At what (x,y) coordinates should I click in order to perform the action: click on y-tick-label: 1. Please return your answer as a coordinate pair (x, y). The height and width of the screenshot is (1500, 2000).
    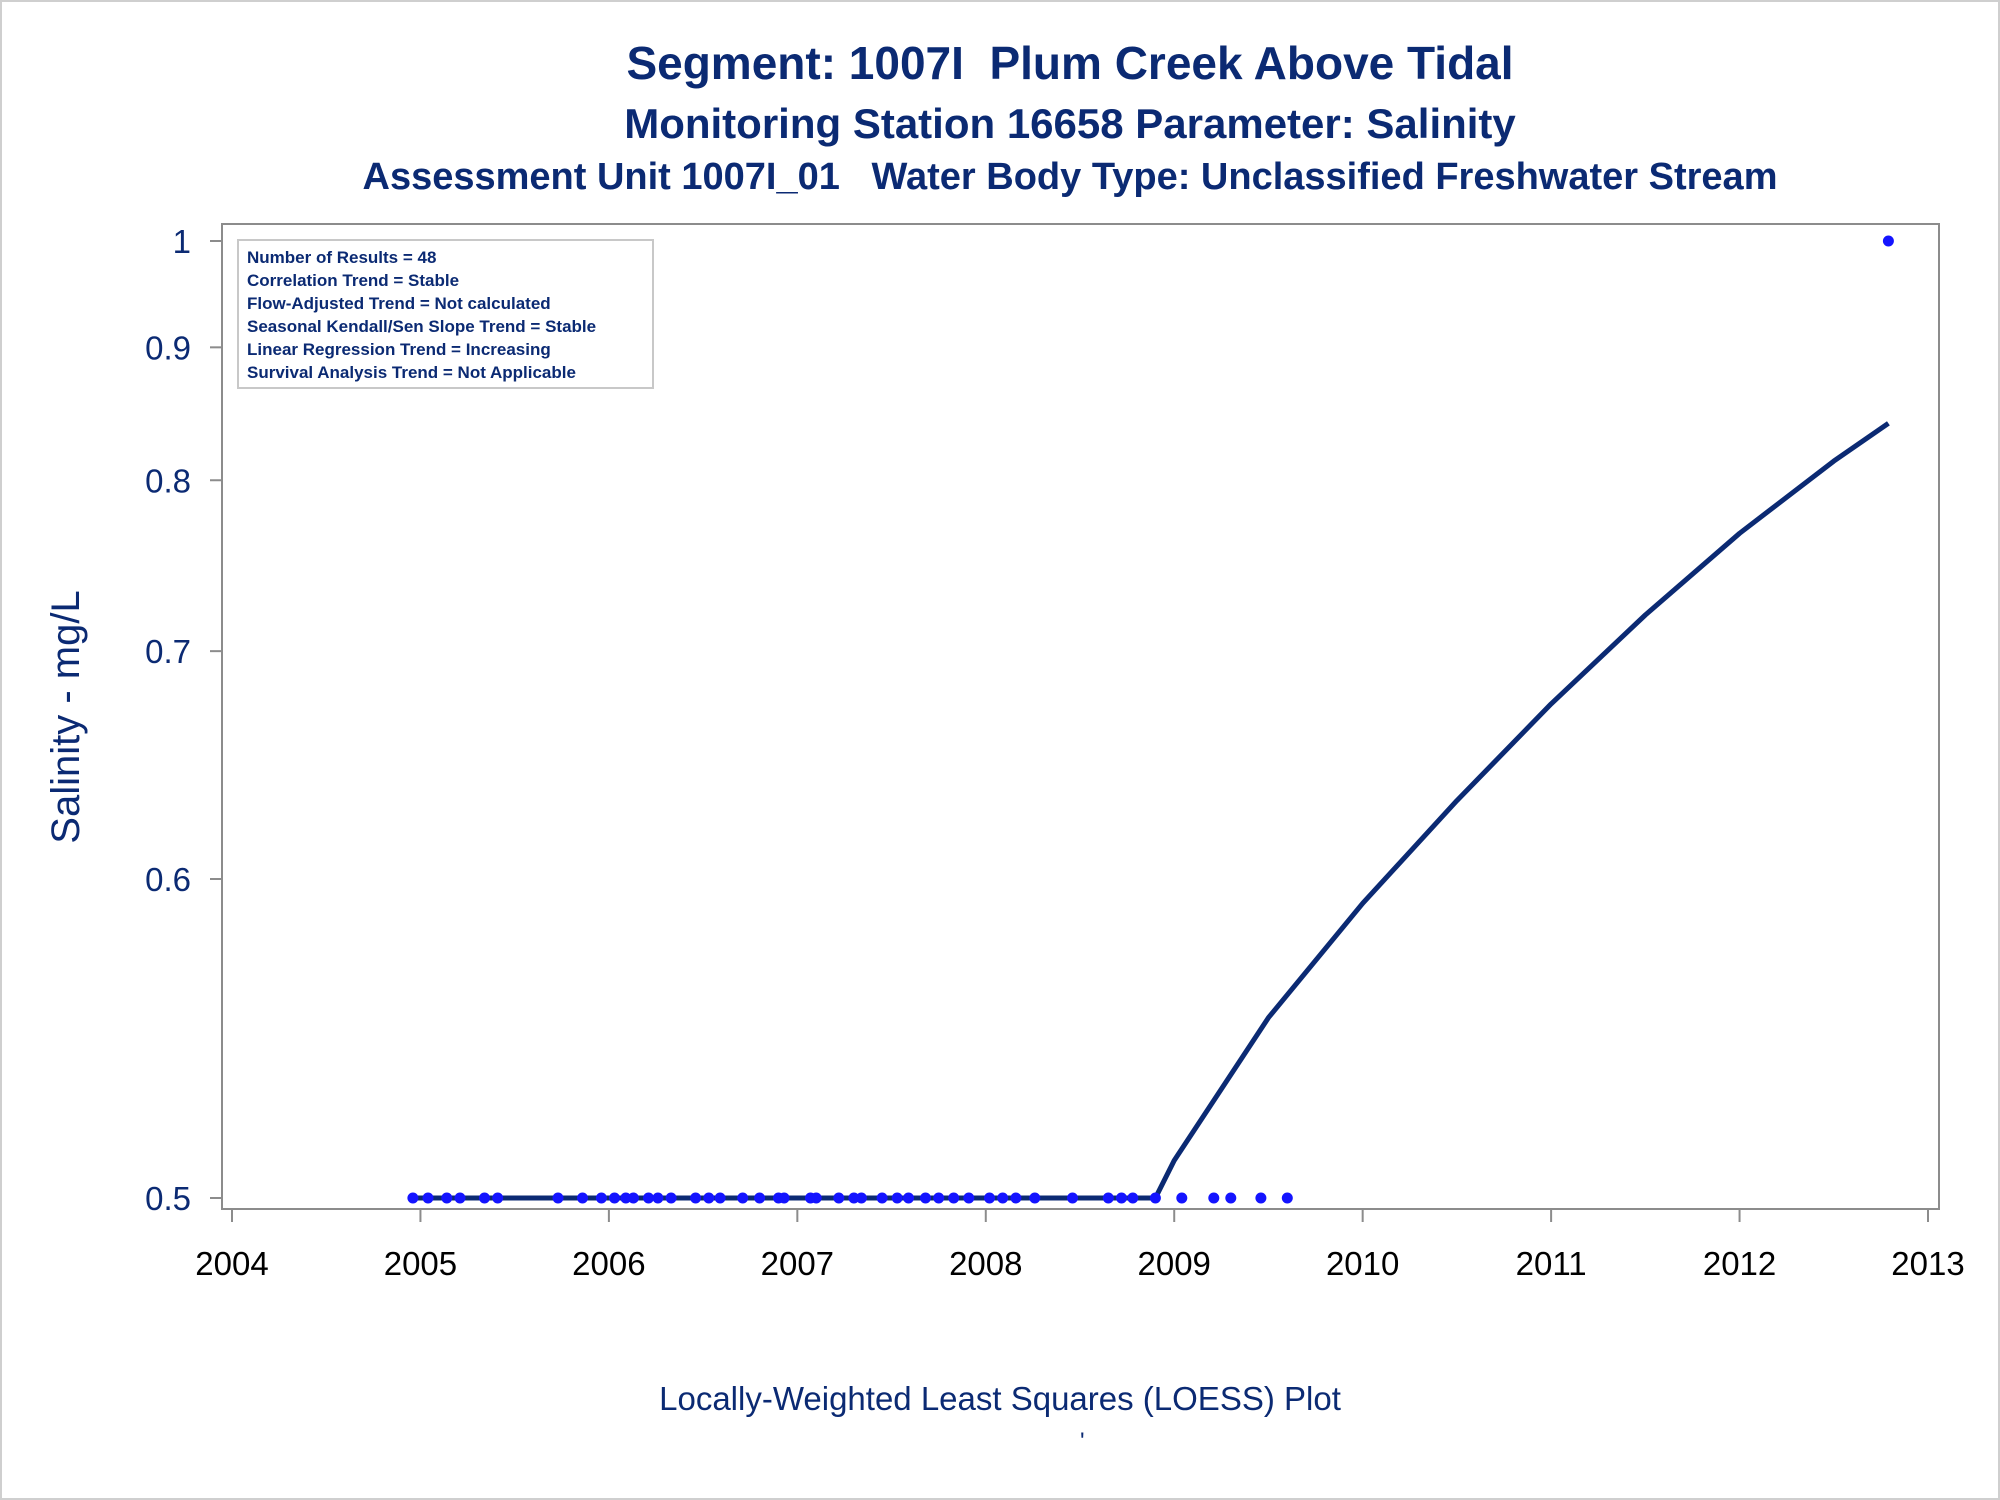
    Looking at the image, I should click on (182, 241).